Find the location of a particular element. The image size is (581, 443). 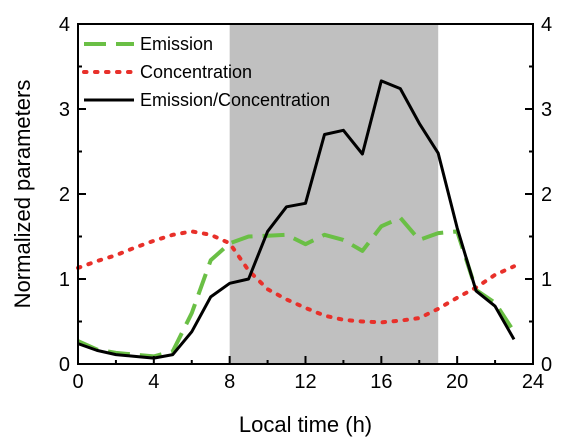

right-y-tick-label: 1 is located at coordinates (546, 280).